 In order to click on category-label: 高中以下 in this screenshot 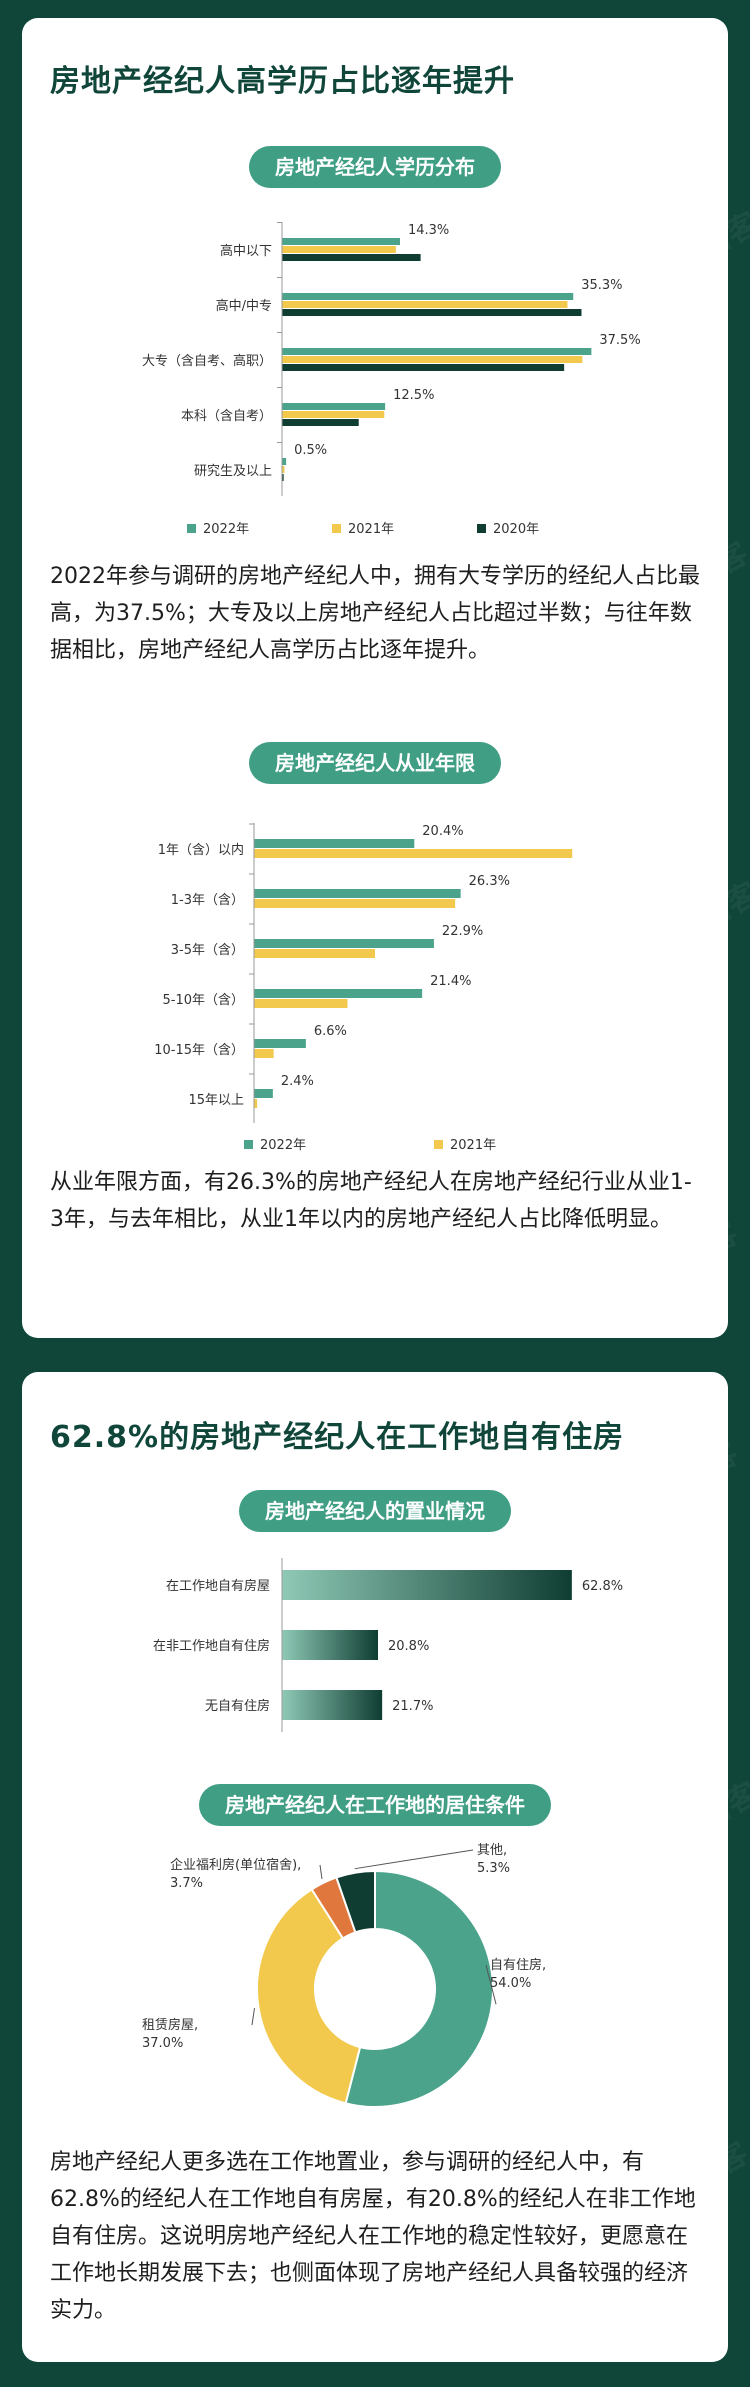, I will do `click(246, 251)`.